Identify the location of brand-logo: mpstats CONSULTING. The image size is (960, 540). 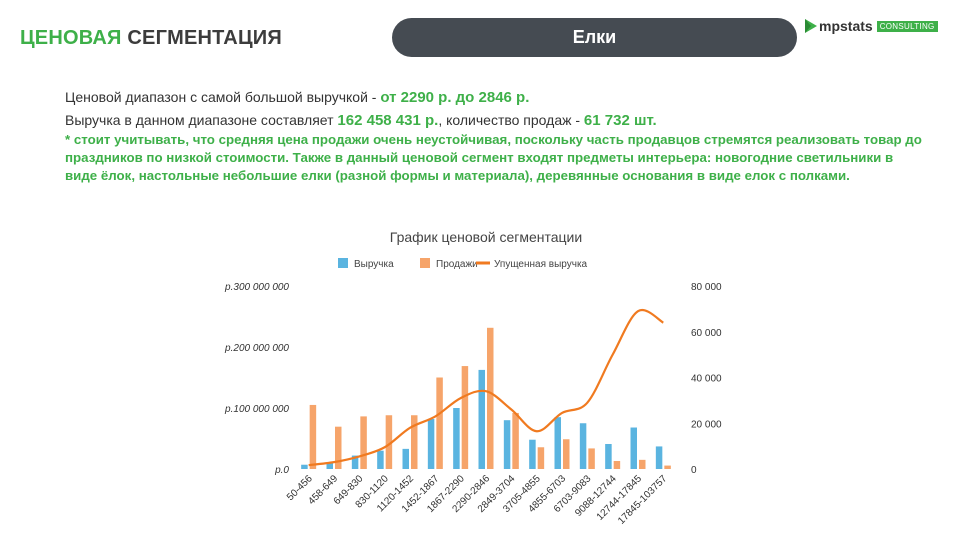
(871, 26).